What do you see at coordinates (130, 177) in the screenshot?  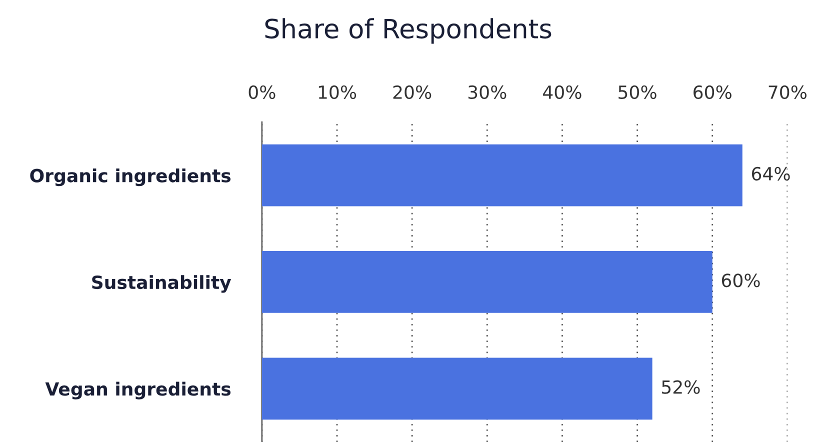 I see `y-tick-label: Organic ingredients` at bounding box center [130, 177].